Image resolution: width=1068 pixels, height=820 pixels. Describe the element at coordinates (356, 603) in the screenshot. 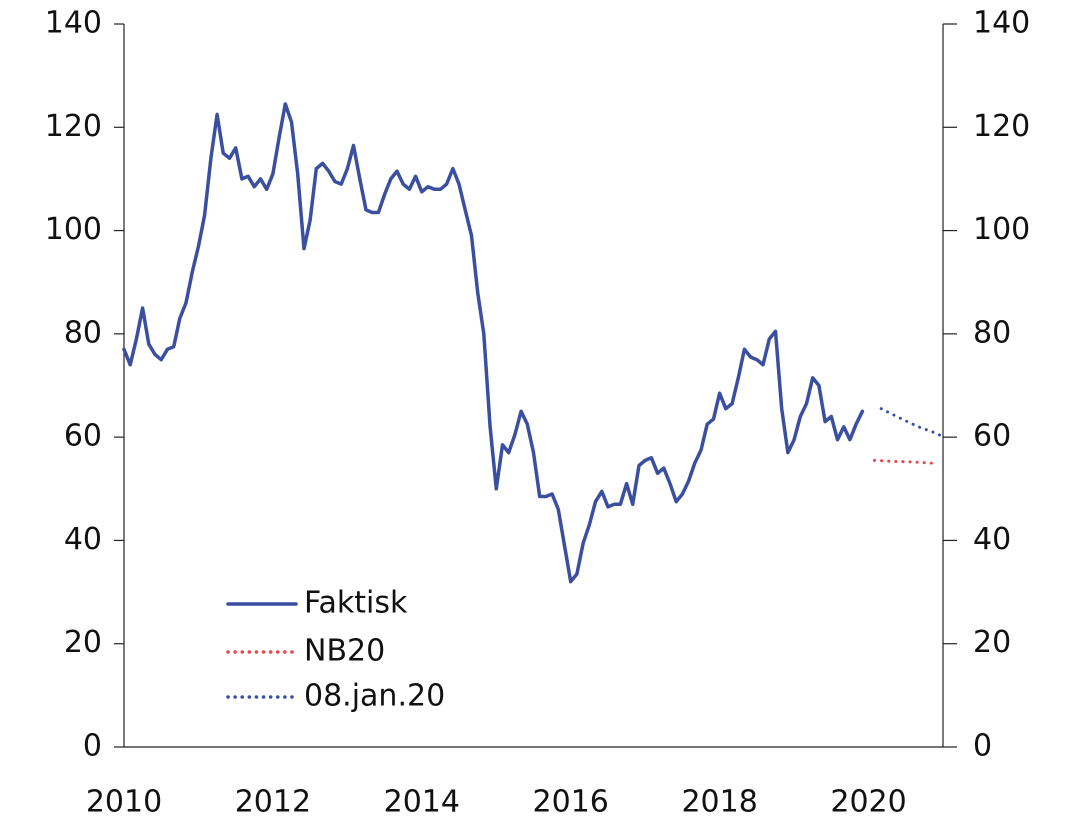

I see `legend-label: Faktisk` at that location.